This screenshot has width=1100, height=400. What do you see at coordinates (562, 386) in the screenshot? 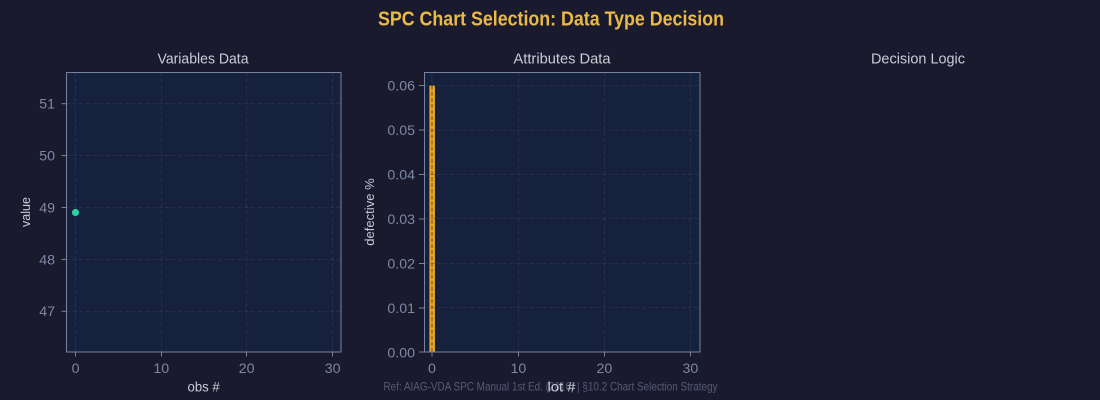
I see `svg-text: lot #` at bounding box center [562, 386].